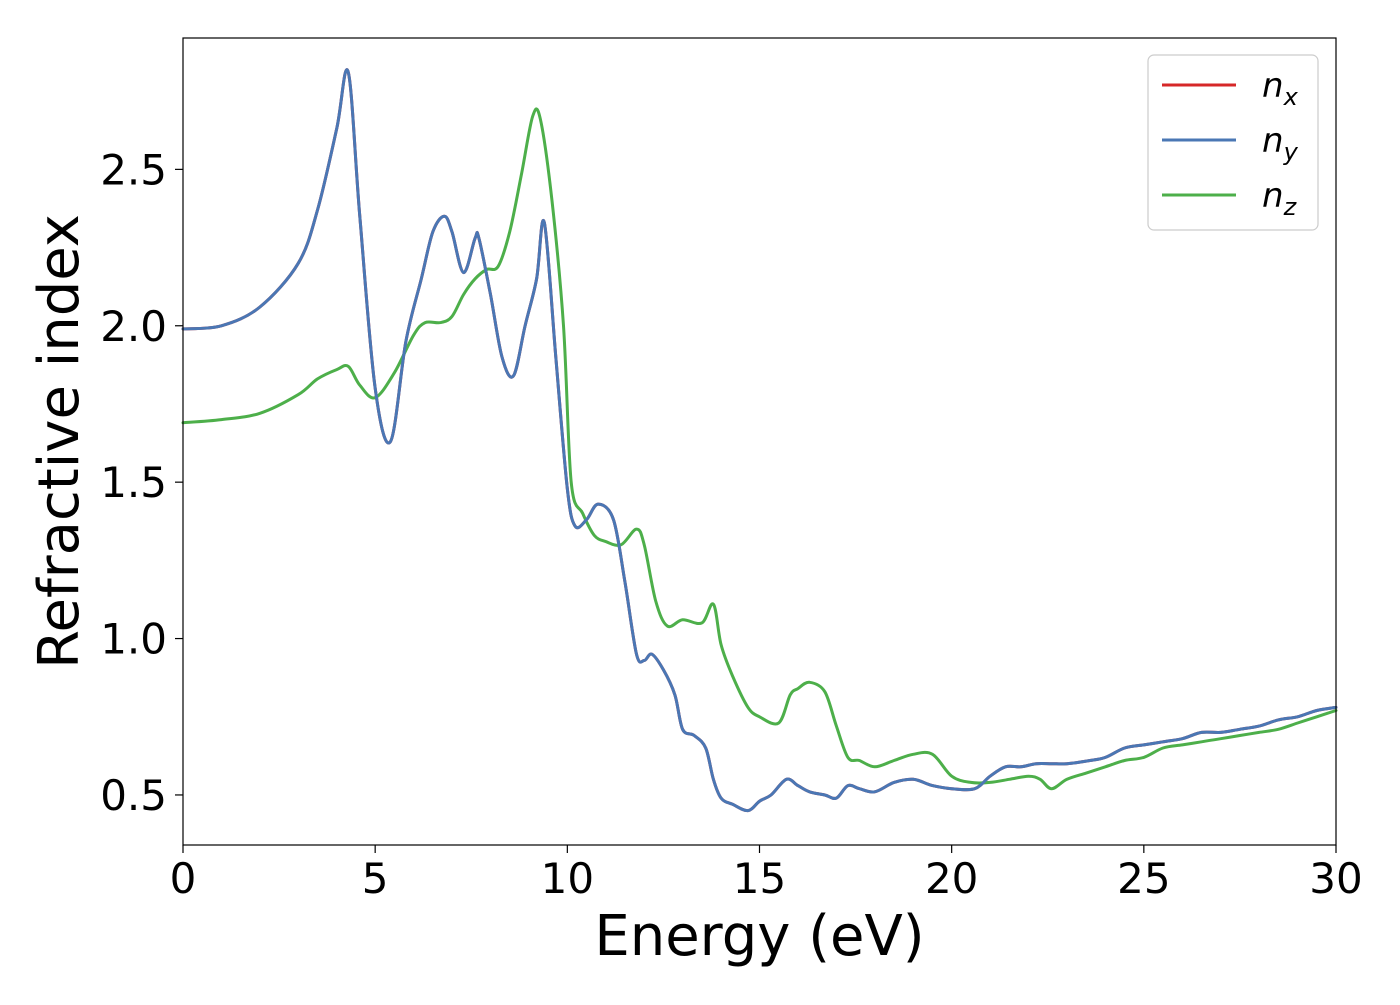  Describe the element at coordinates (567, 878) in the screenshot. I see `x-tick-label: 10` at that location.